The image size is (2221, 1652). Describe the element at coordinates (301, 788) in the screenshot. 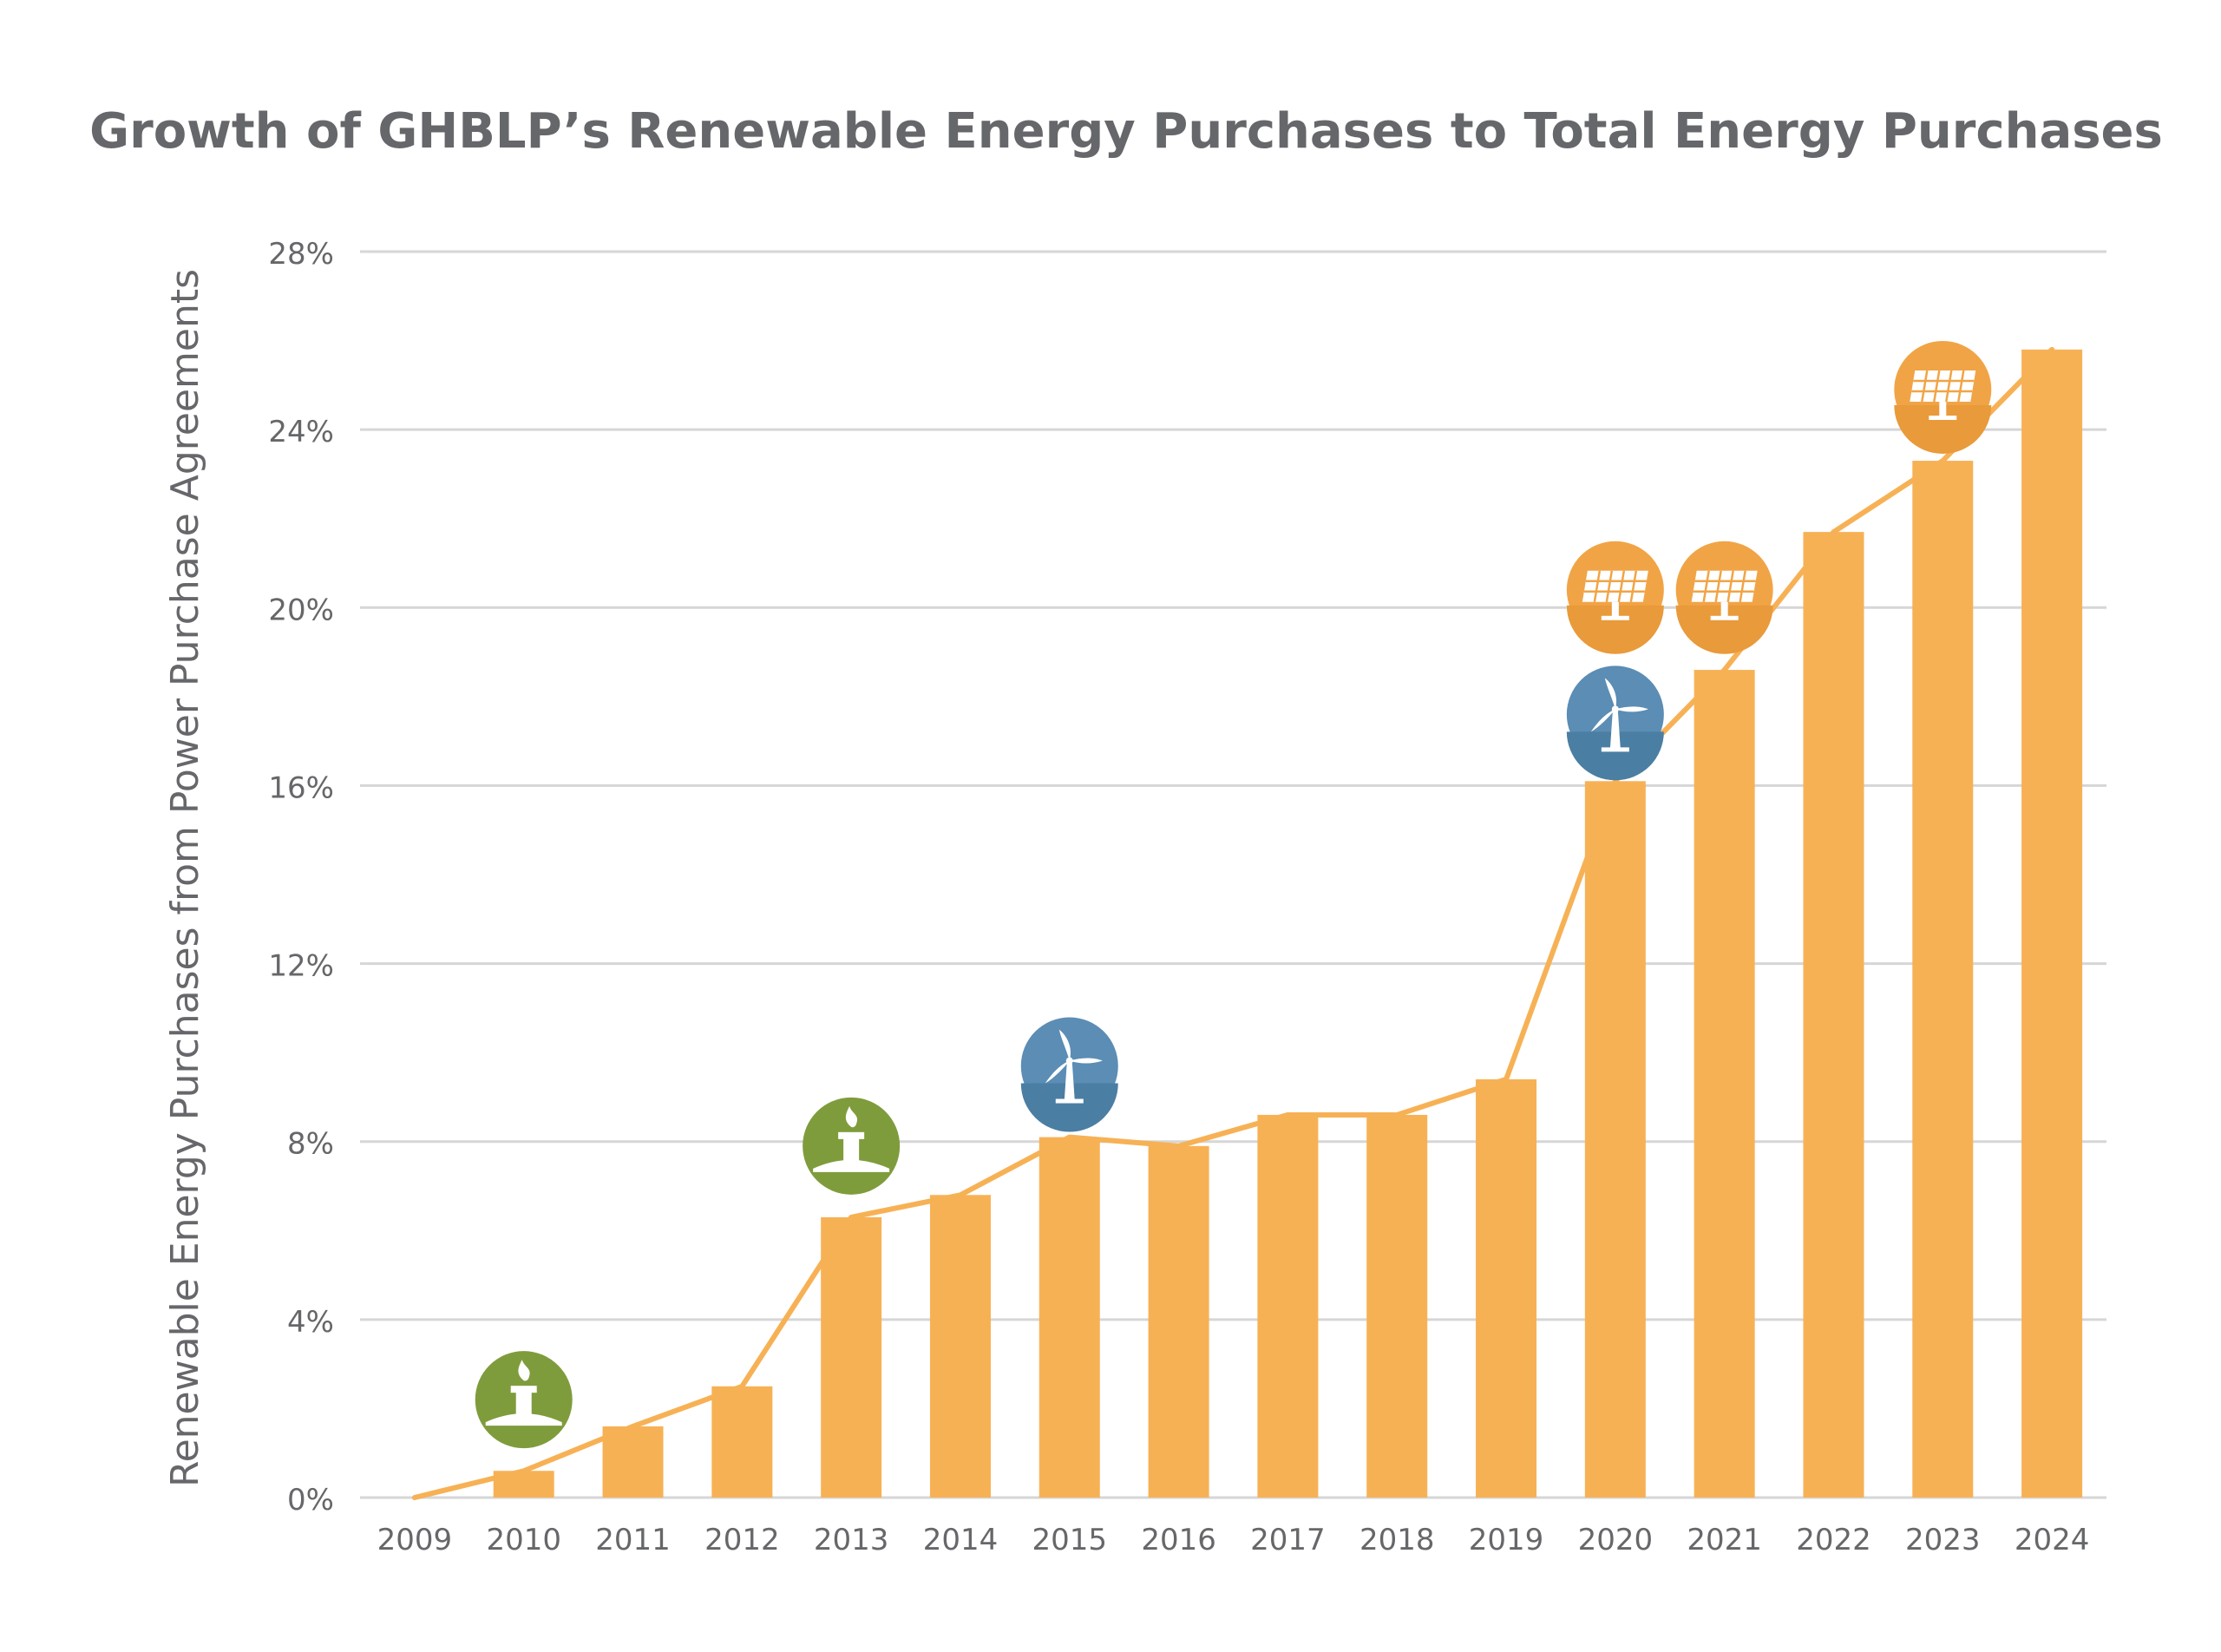

I see `y-tick-label: 16%` at that location.